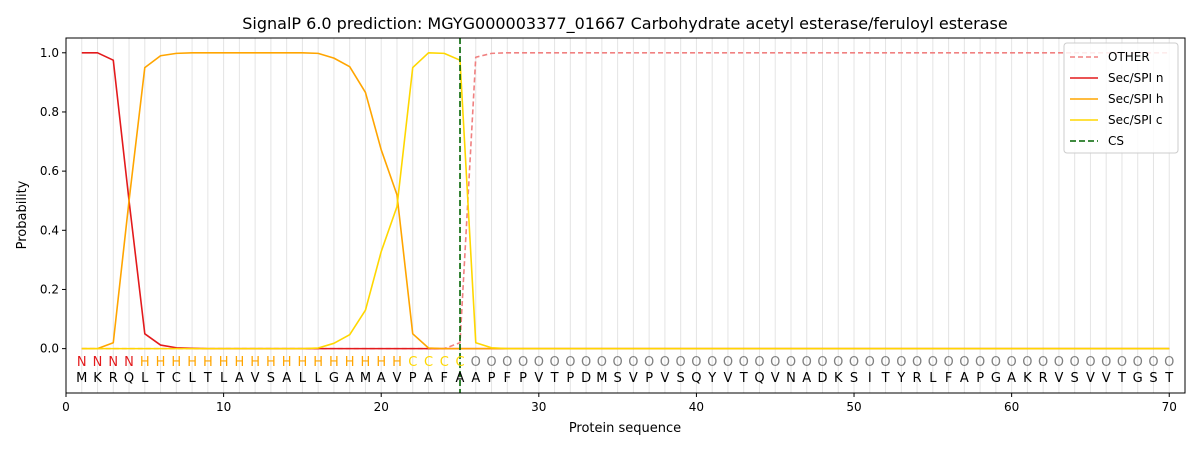 The height and width of the screenshot is (454, 1200). What do you see at coordinates (1169, 407) in the screenshot?
I see `x-tick-label: 70` at bounding box center [1169, 407].